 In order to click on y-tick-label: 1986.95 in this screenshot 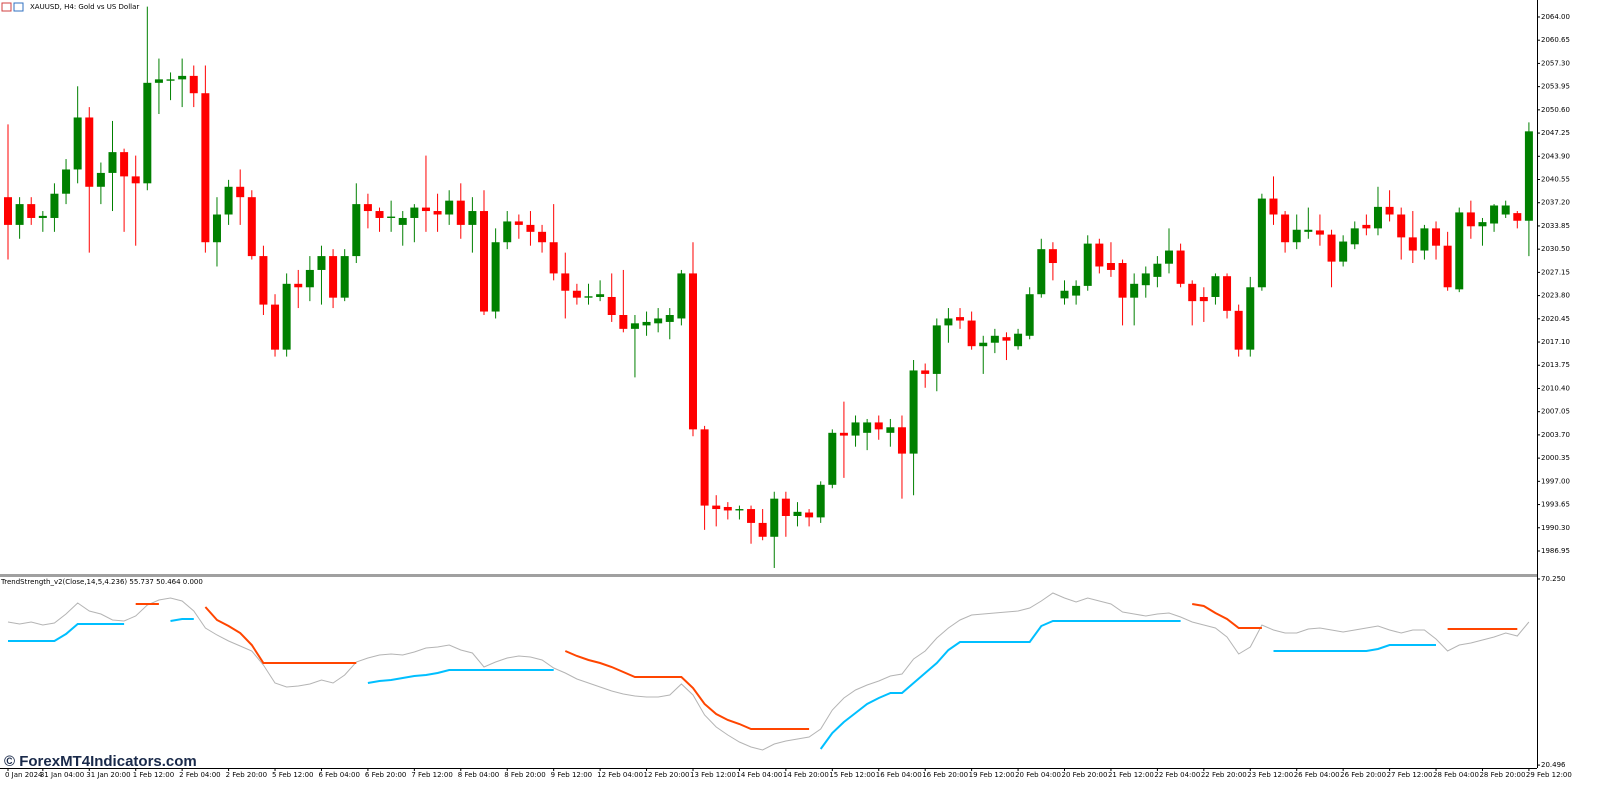, I will do `click(1555, 551)`.